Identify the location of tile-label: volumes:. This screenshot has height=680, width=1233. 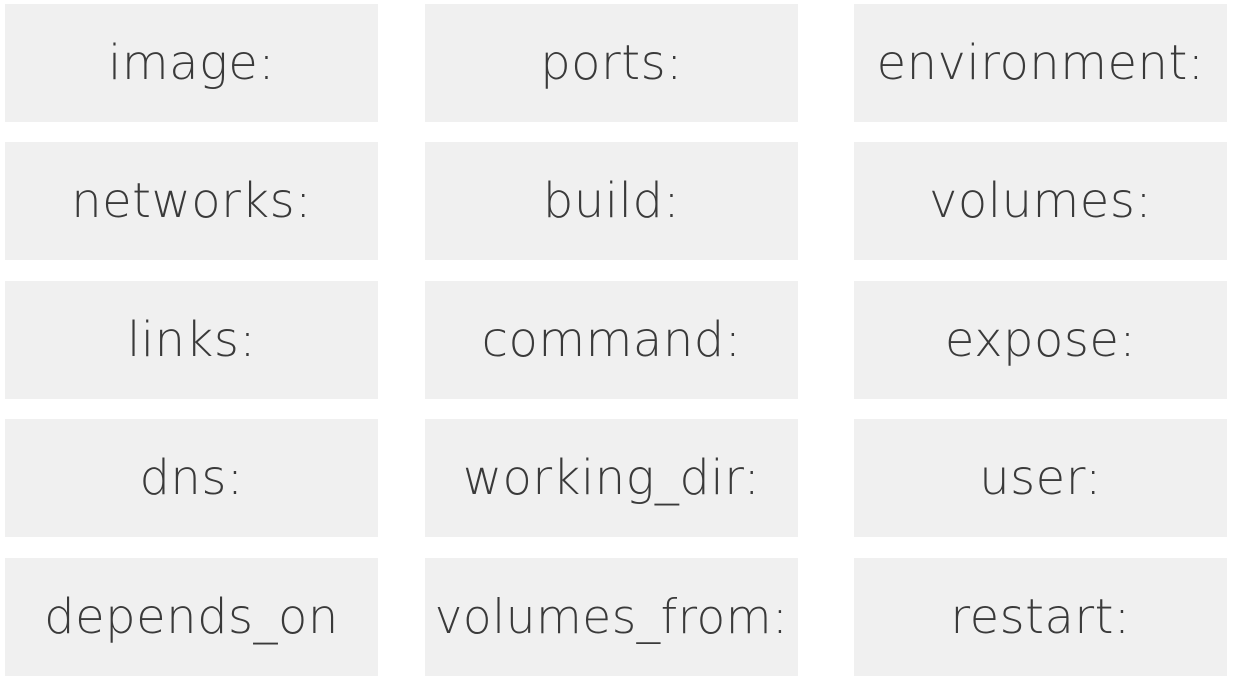
(1040, 201).